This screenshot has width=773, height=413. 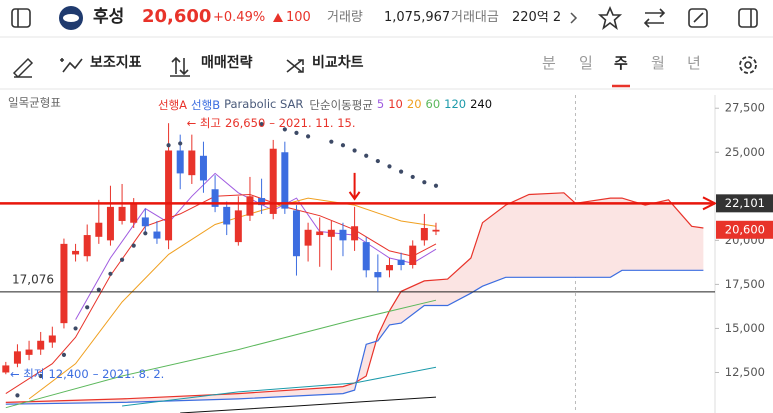 What do you see at coordinates (574, 18) in the screenshot?
I see `chevron` at bounding box center [574, 18].